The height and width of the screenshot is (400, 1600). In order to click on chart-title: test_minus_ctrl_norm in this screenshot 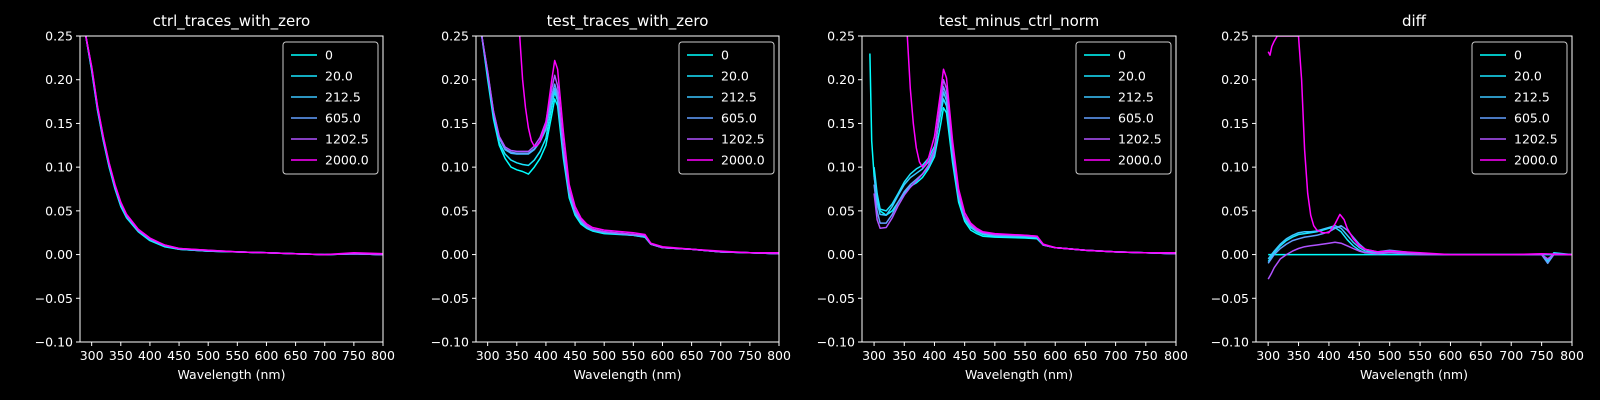, I will do `click(1019, 21)`.